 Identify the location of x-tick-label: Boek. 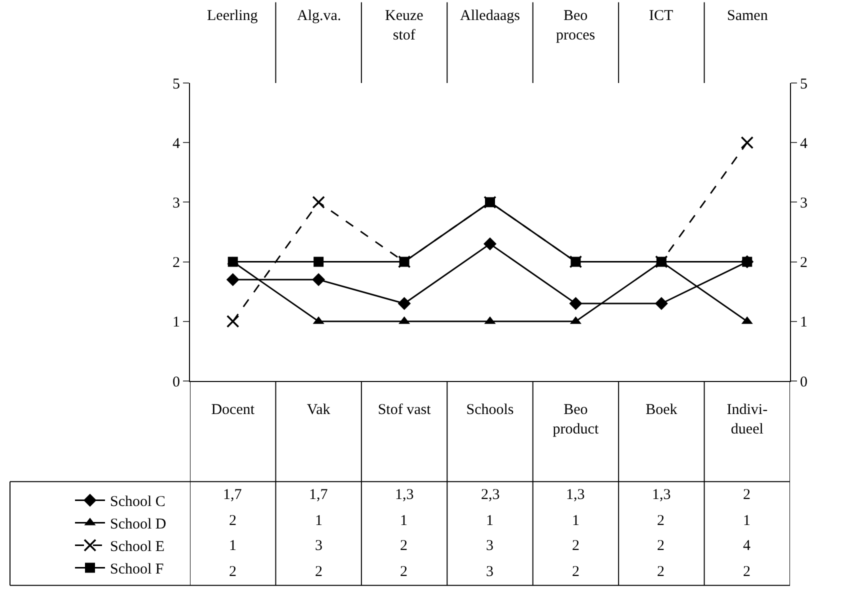
(662, 410).